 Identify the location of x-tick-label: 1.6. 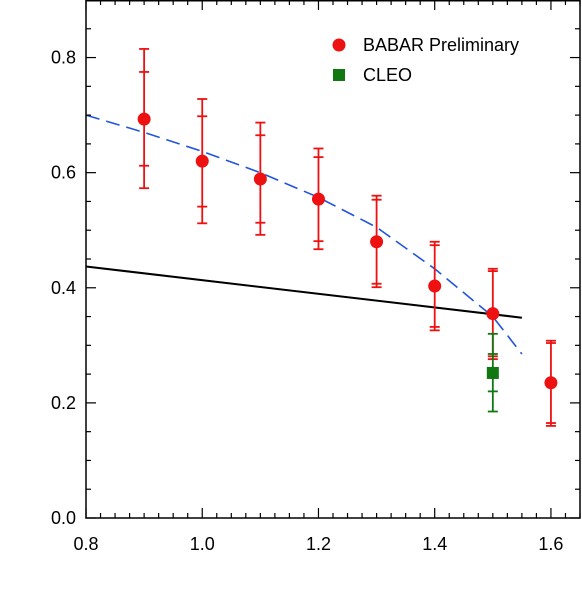
(550, 544).